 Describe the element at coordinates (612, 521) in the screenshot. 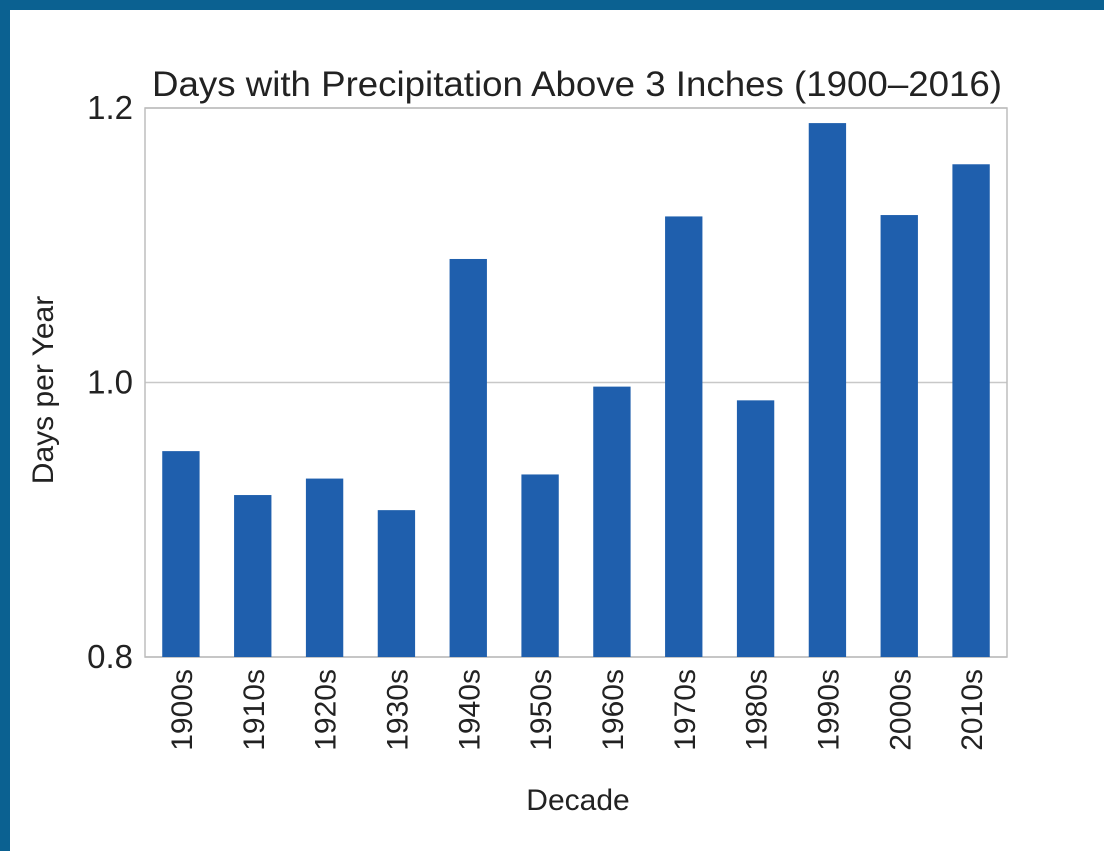

I see `bar-1960s` at that location.